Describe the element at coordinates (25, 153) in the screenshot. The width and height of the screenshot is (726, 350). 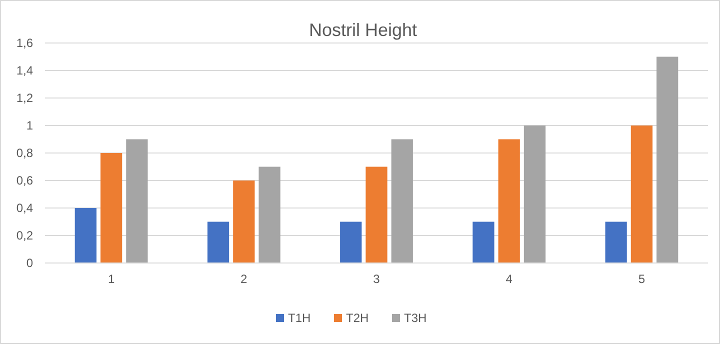
I see `y-tick-label: 0,8` at that location.